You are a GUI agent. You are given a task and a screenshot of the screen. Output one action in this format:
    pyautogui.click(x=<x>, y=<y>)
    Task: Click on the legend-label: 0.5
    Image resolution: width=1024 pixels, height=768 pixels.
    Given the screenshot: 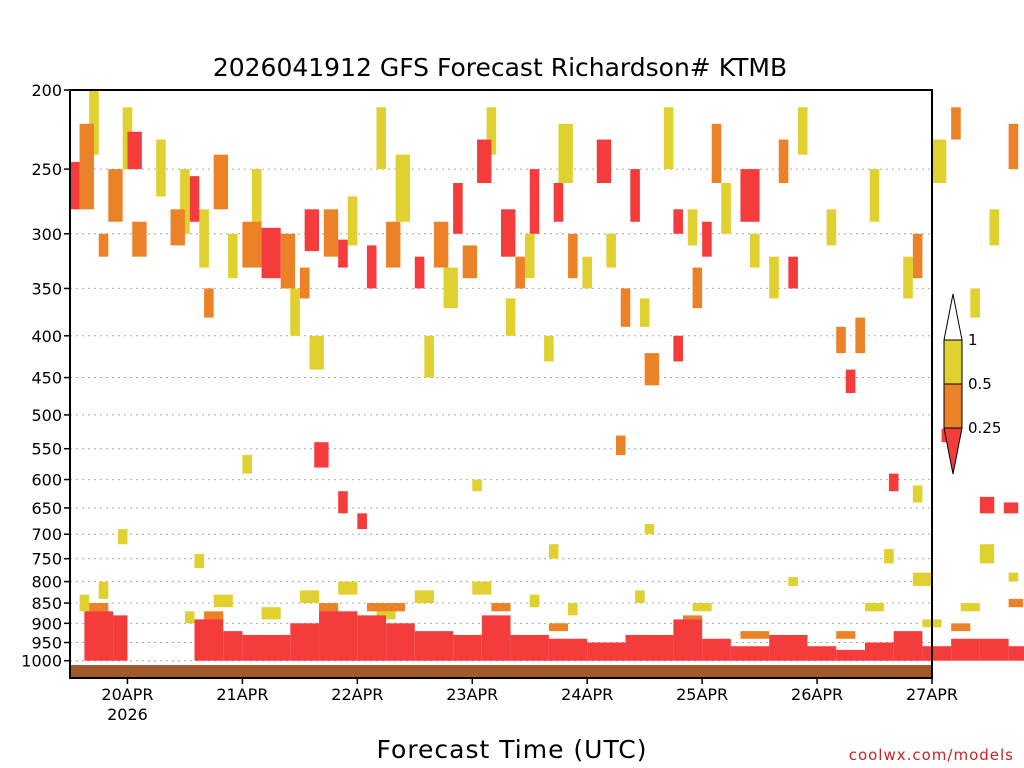 What is the action you would take?
    pyautogui.click(x=980, y=384)
    